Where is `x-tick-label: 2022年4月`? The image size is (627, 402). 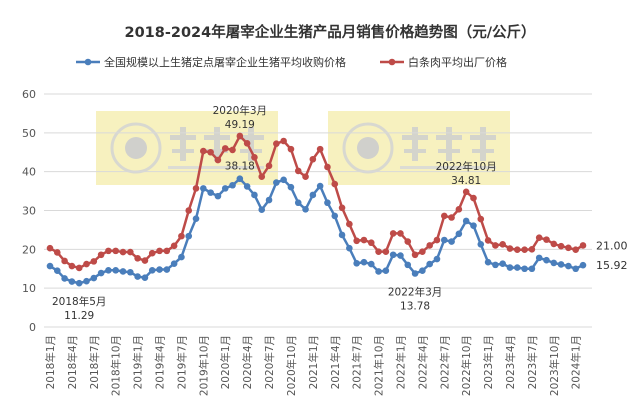
x-tick-label: 2022年4月 is located at coordinates (422, 362).